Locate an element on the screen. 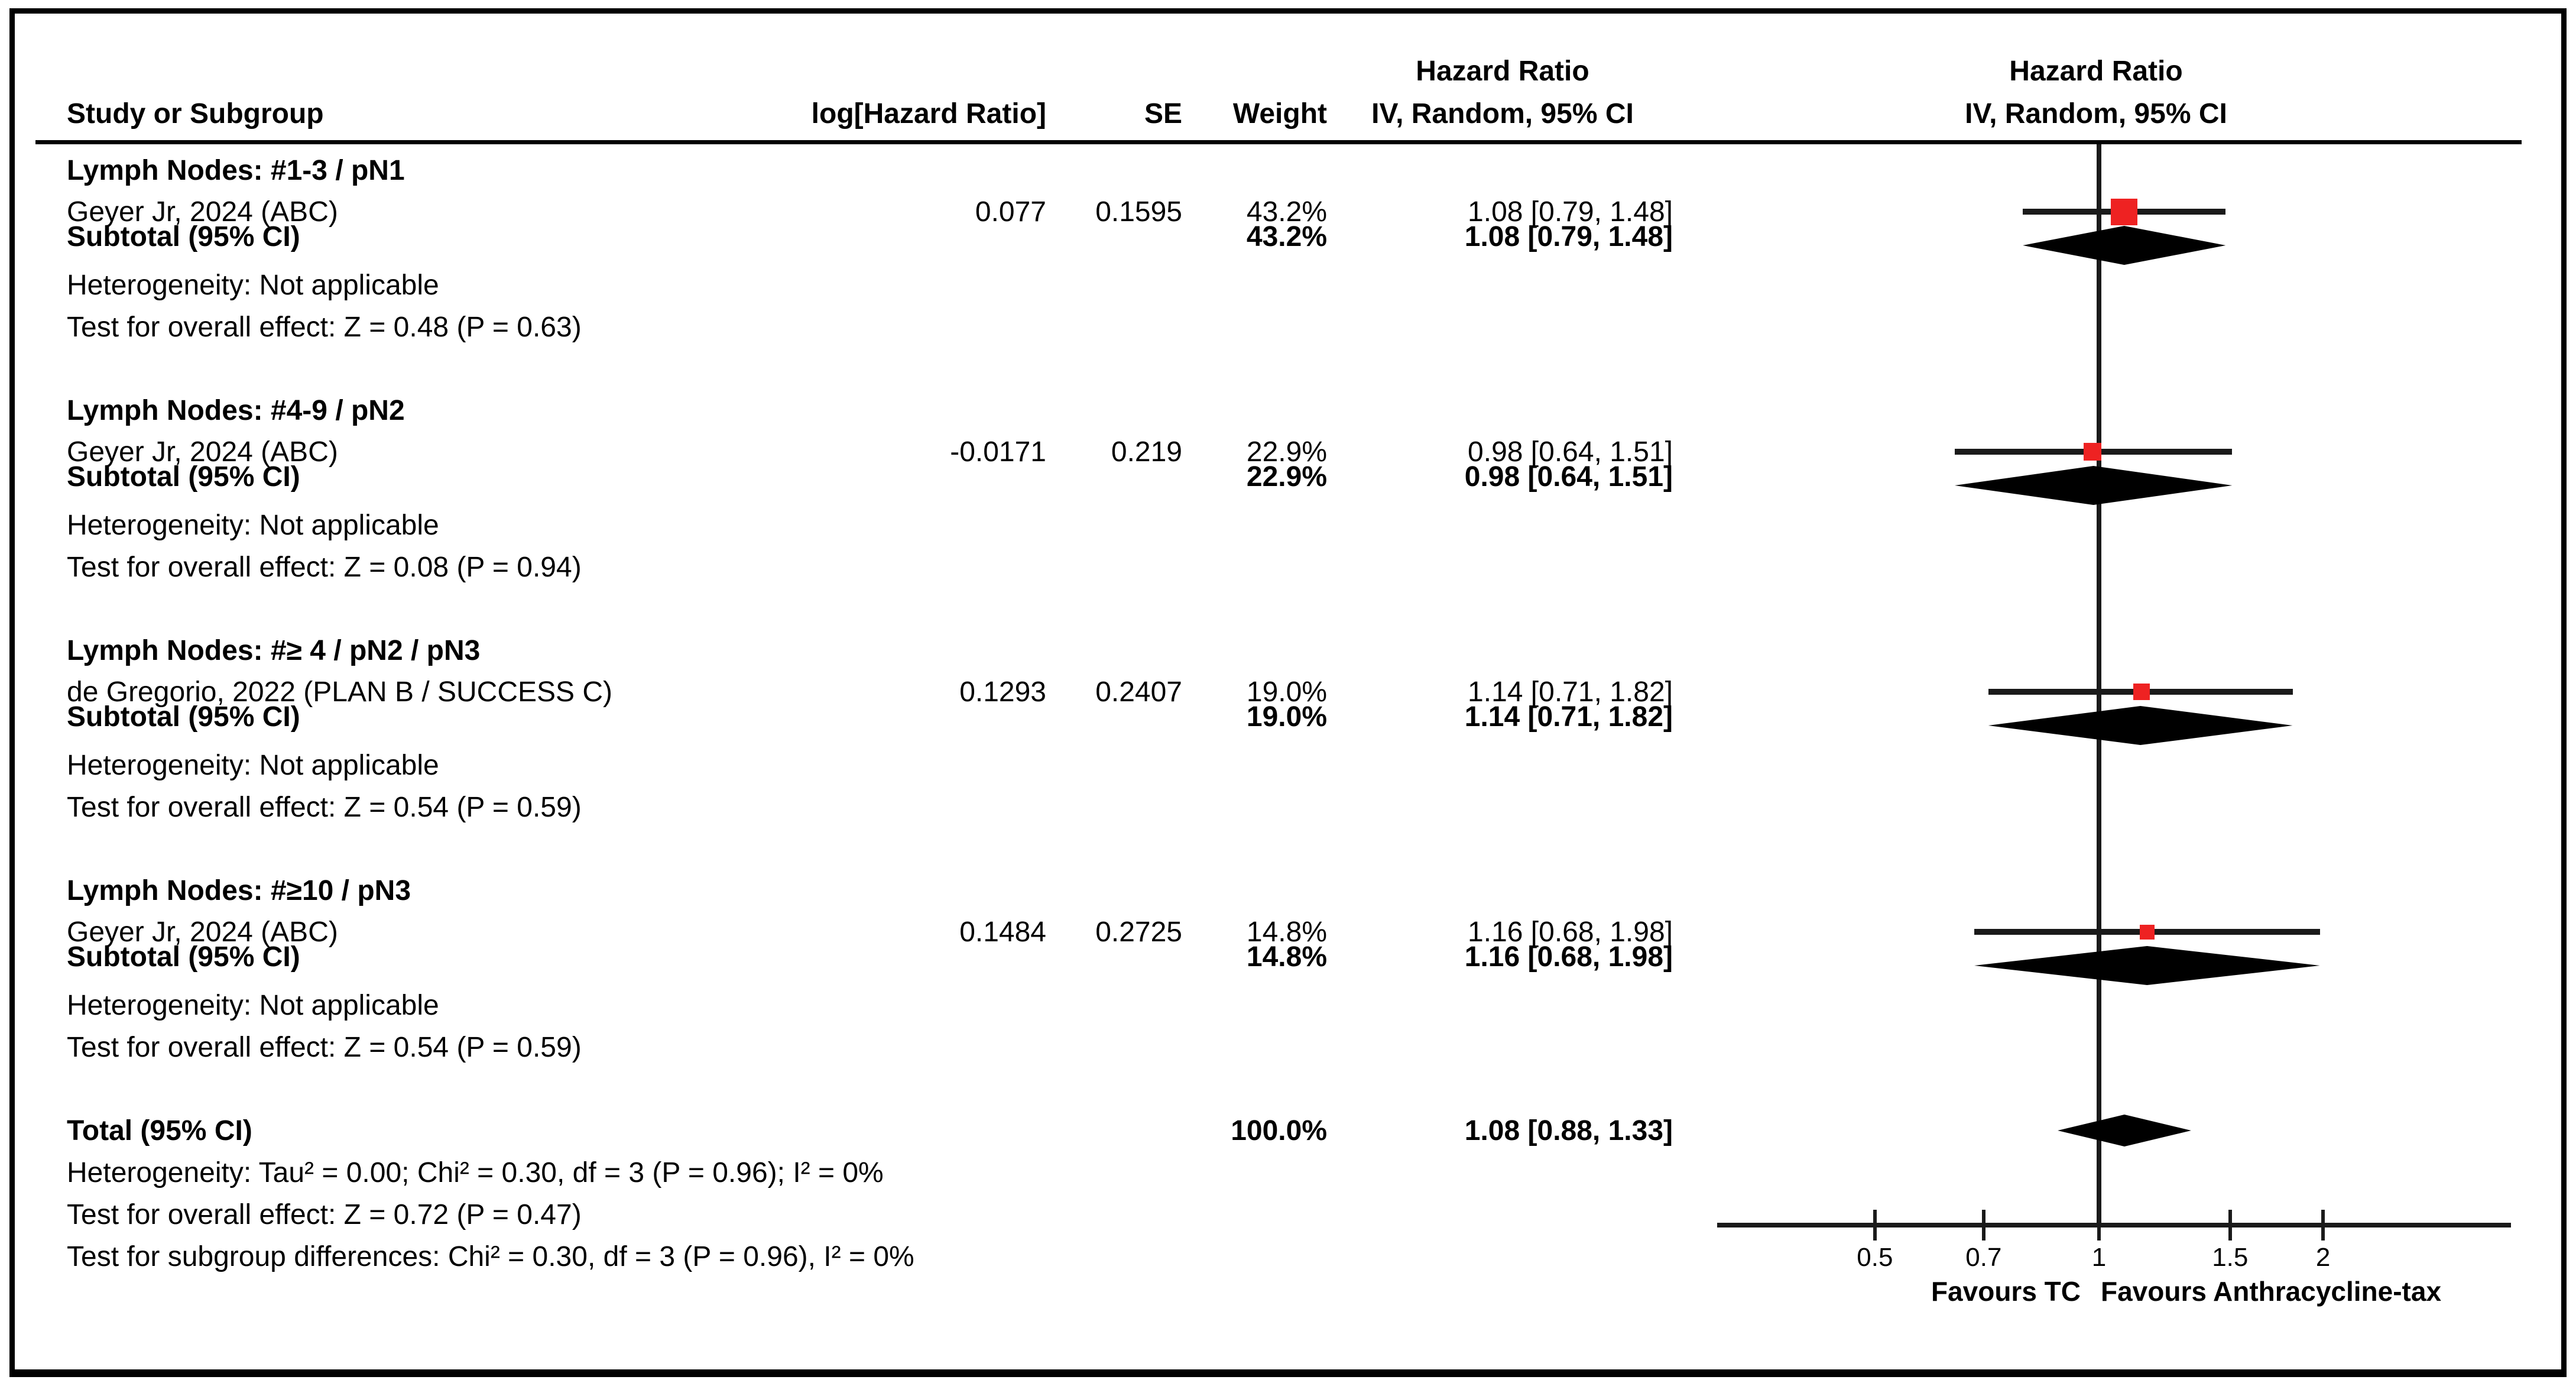  study-weight: 22.9% is located at coordinates (1286, 452).